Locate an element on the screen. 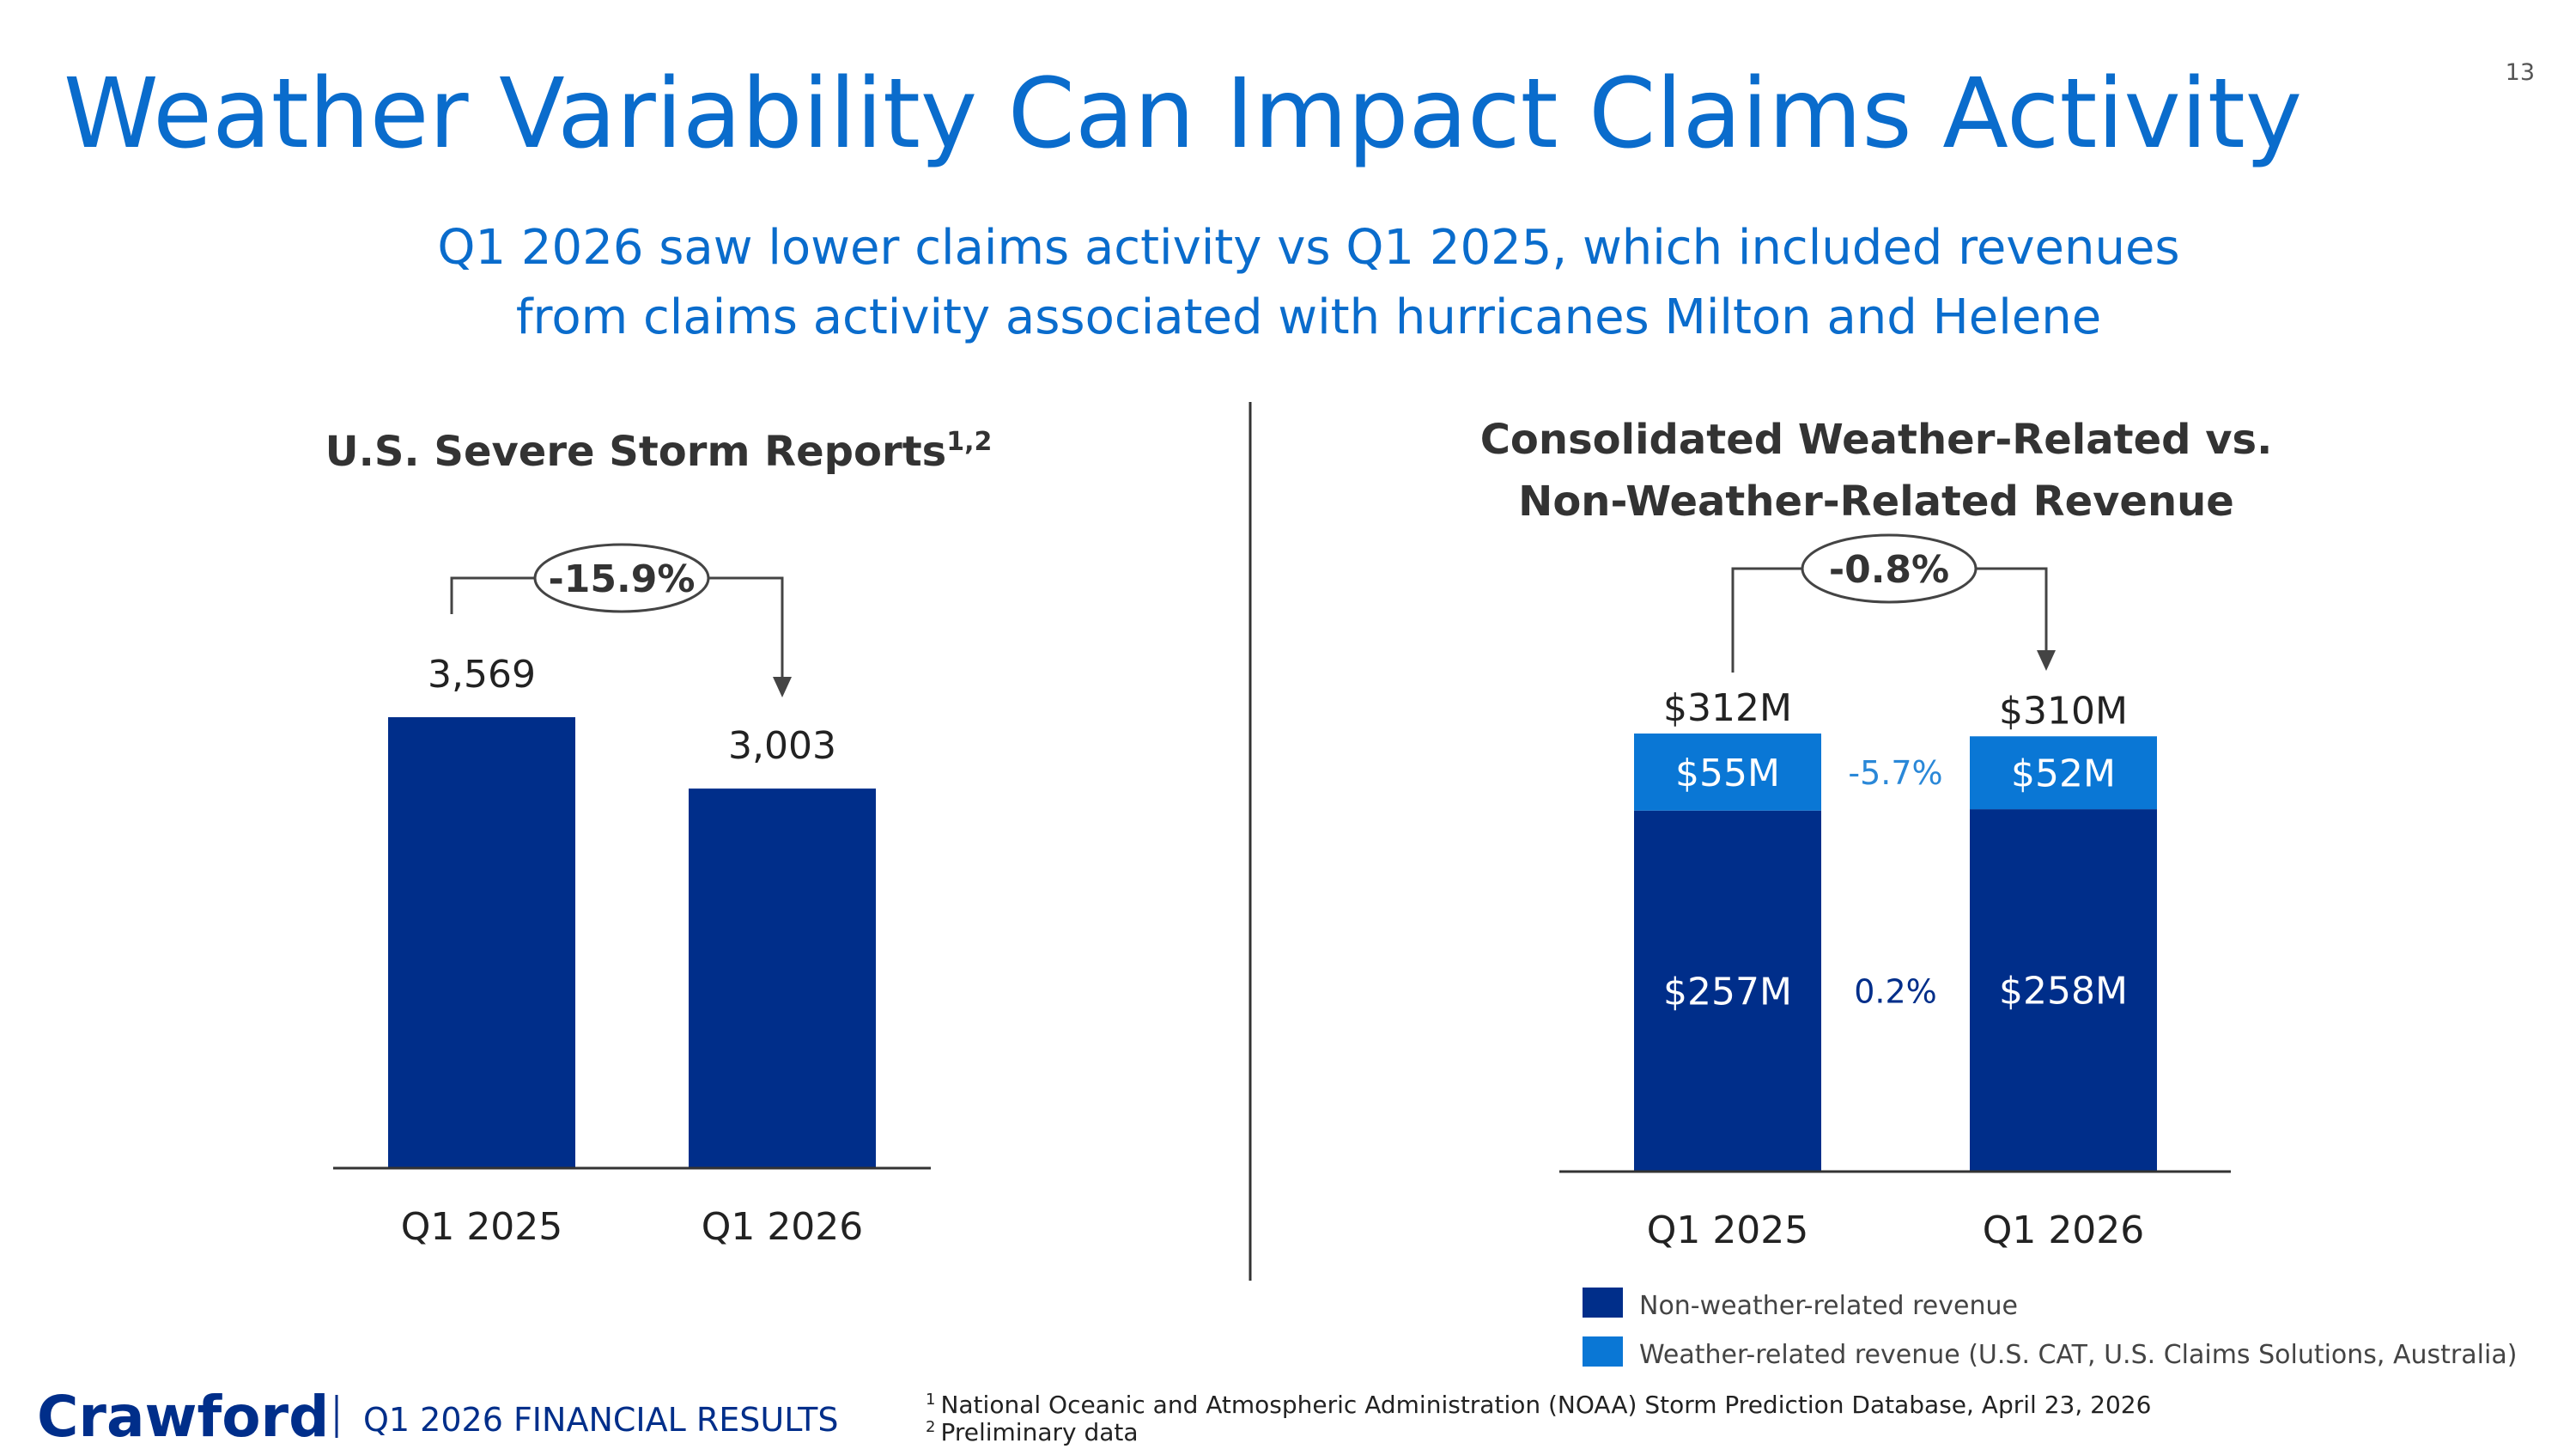 The height and width of the screenshot is (1449, 2576). segment-label: $257M is located at coordinates (1727, 992).